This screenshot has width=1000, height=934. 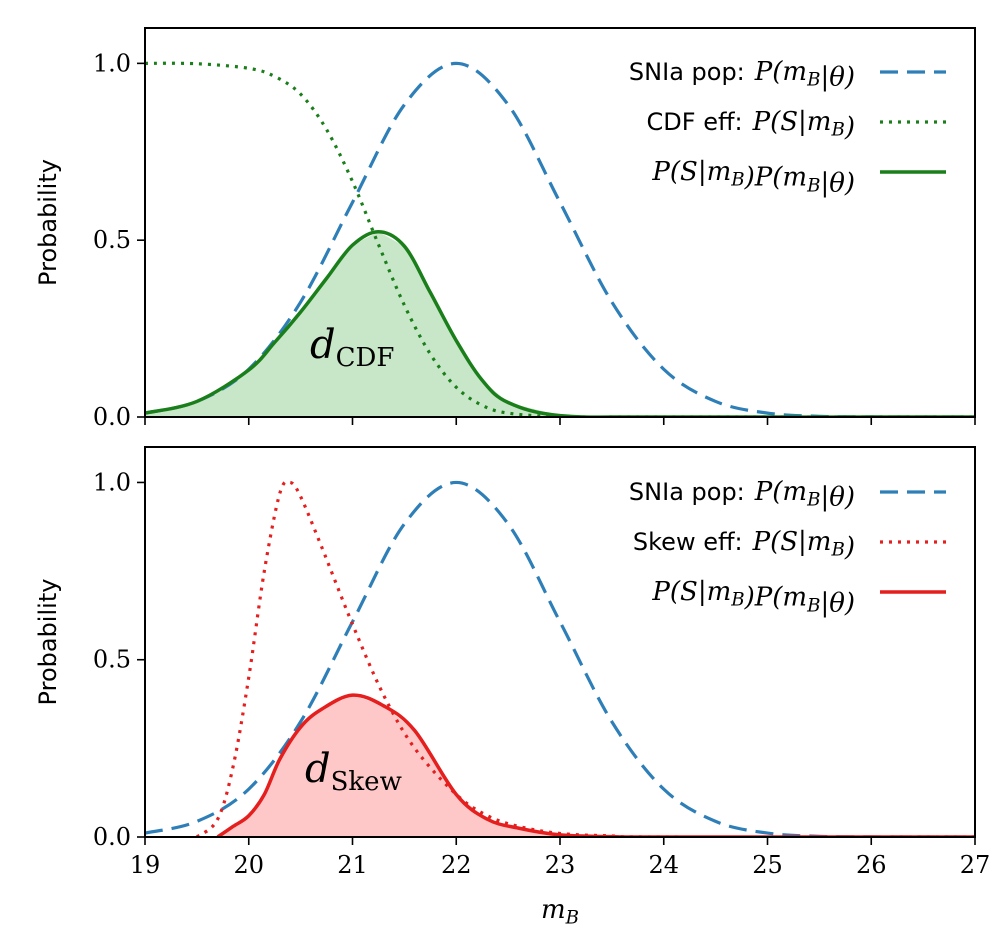 I want to click on bottom-legend-label-efficiency: Skew eff:, so click(x=688, y=542).